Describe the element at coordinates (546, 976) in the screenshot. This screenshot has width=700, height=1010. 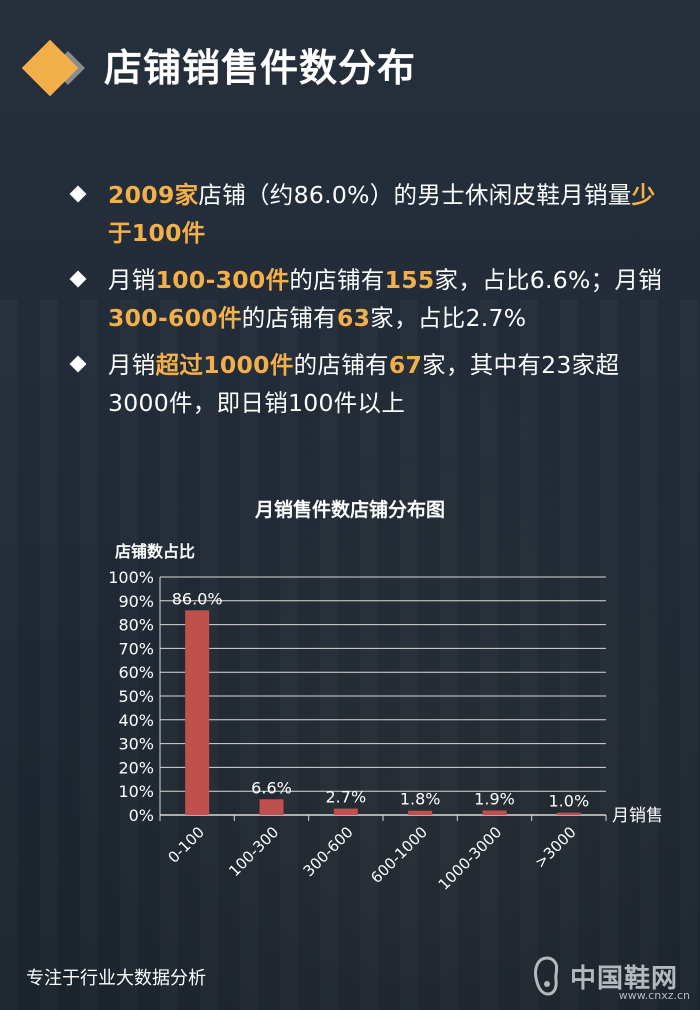
I see `shoe-logo-icon` at that location.